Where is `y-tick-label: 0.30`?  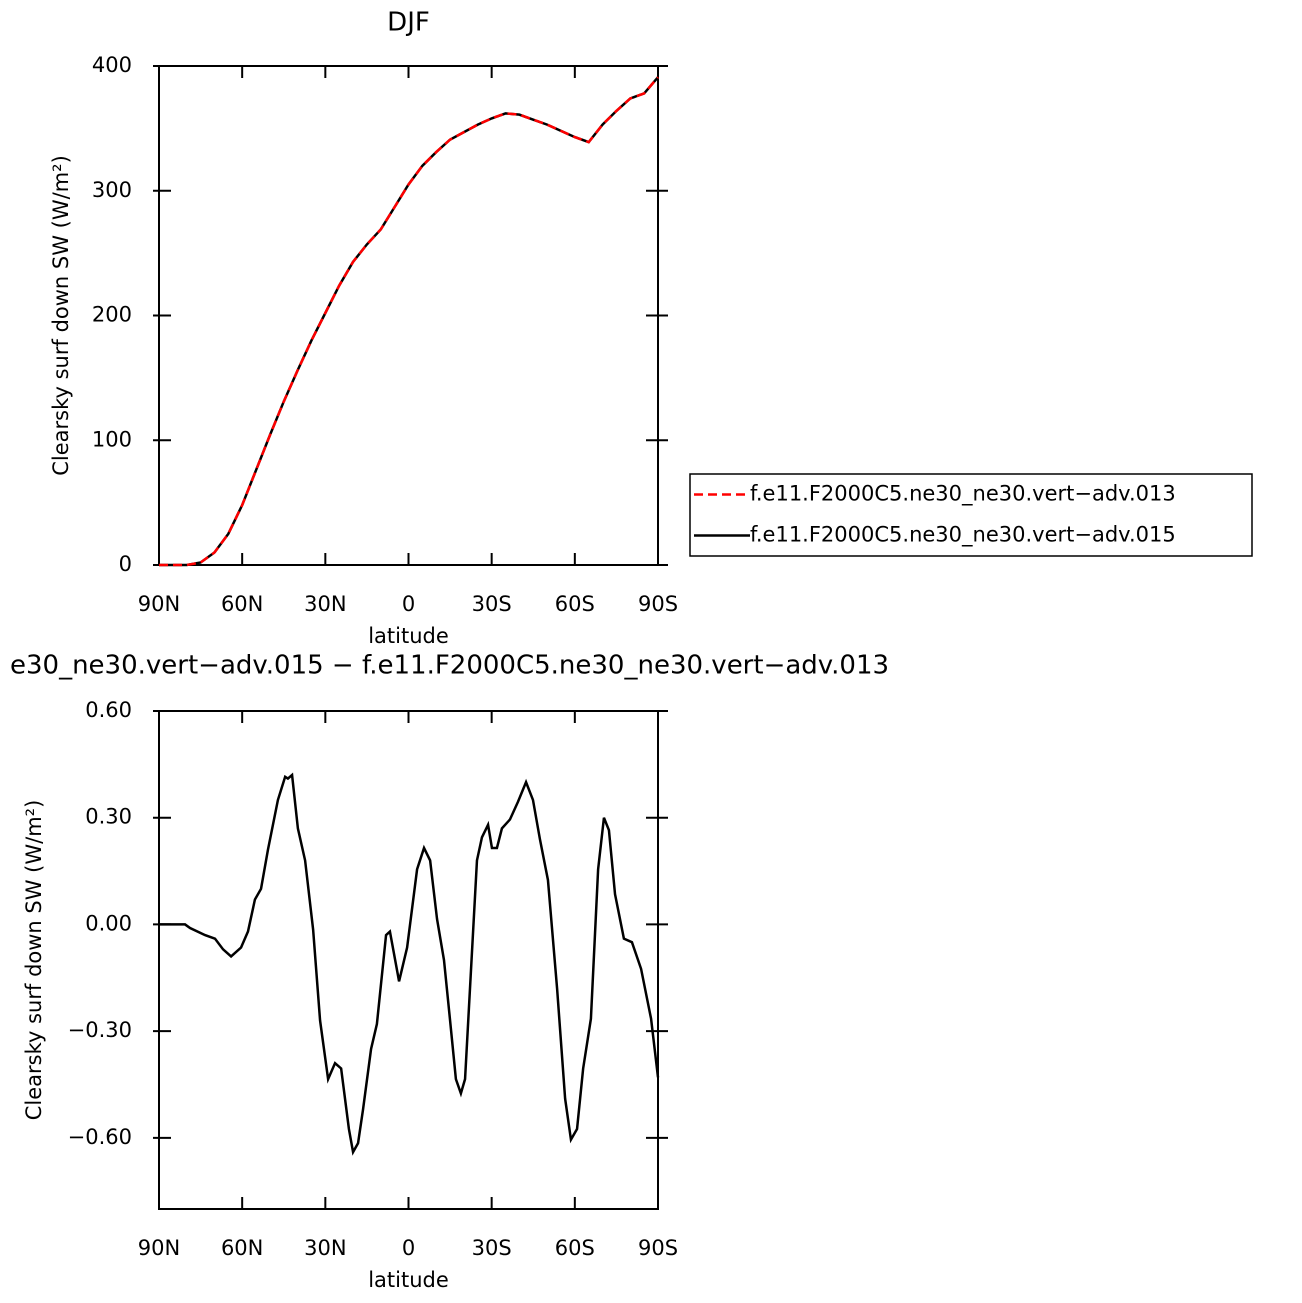
y-tick-label: 0.30 is located at coordinates (108, 817).